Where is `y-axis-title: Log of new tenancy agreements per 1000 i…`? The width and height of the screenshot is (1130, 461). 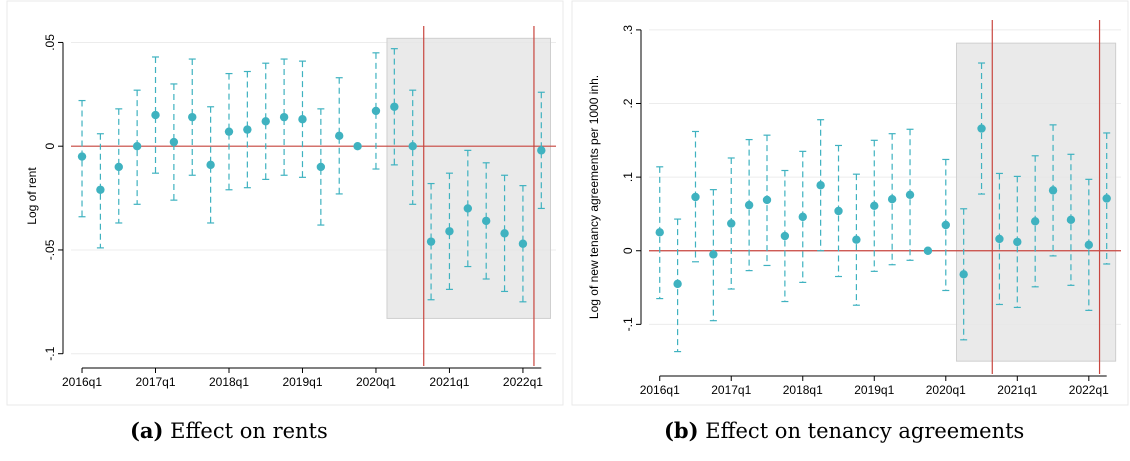 y-axis-title: Log of new tenancy agreements per 1000 i… is located at coordinates (594, 197).